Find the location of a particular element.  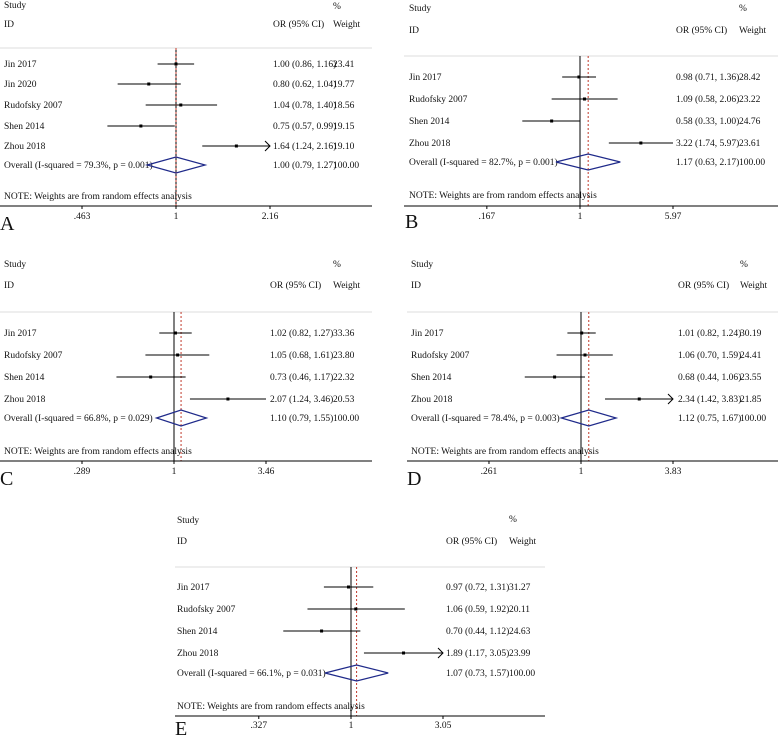

weight-value: 20.11 is located at coordinates (519, 610).